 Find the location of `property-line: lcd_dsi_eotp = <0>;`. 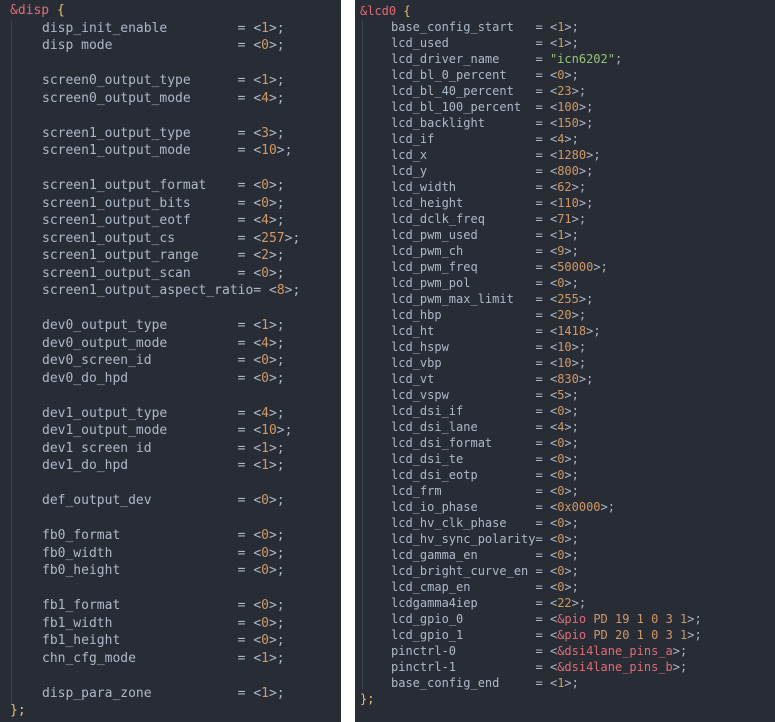

property-line: lcd_dsi_eotp = <0>; is located at coordinates (485, 475).